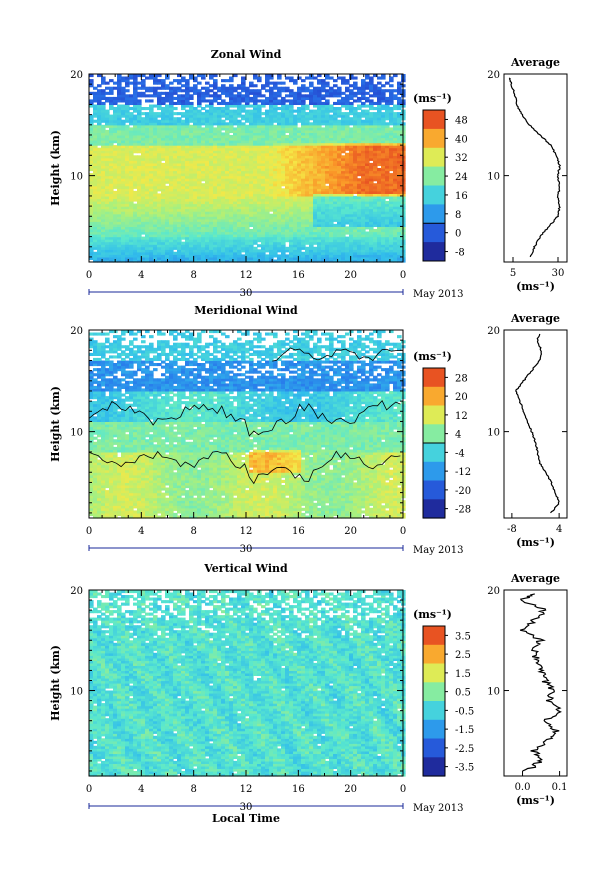  What do you see at coordinates (298, 789) in the screenshot?
I see `x-tick-label: 16` at bounding box center [298, 789].